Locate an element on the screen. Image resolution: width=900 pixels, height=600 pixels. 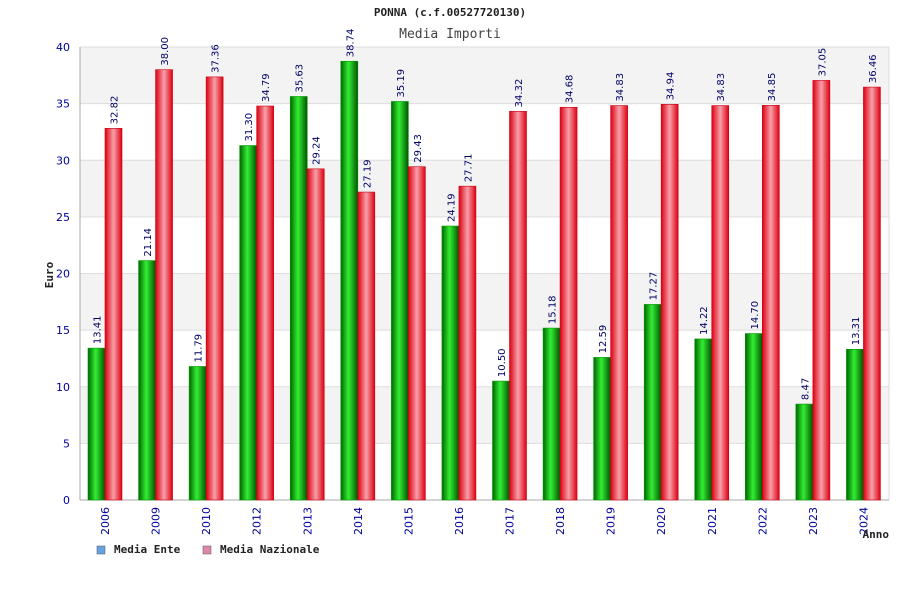
bar-media-nazionale-2016 is located at coordinates (467, 343).